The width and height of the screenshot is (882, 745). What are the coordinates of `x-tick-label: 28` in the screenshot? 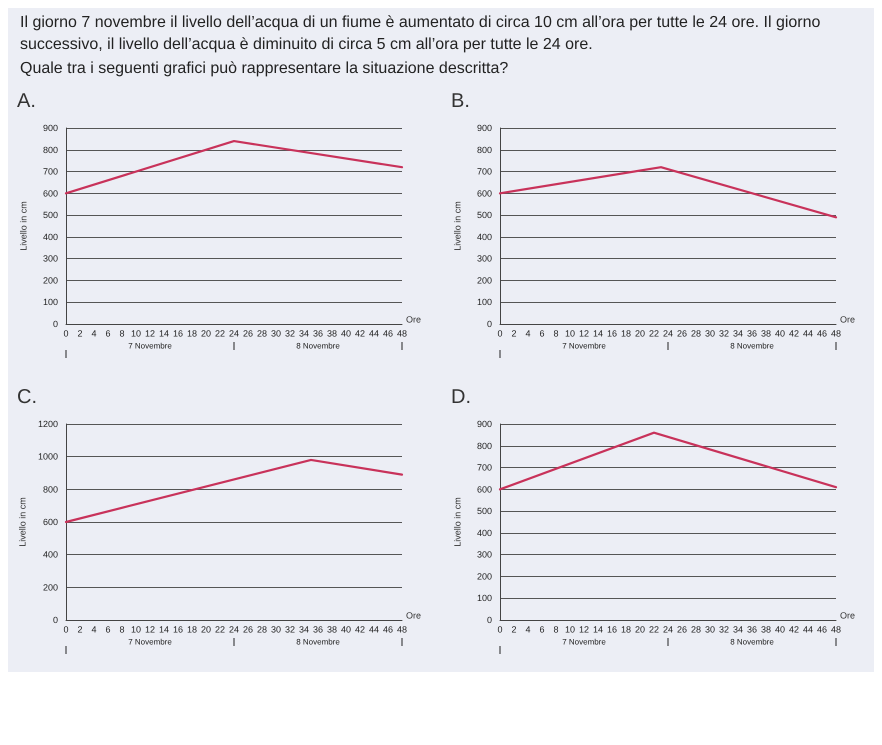 It's located at (696, 333).